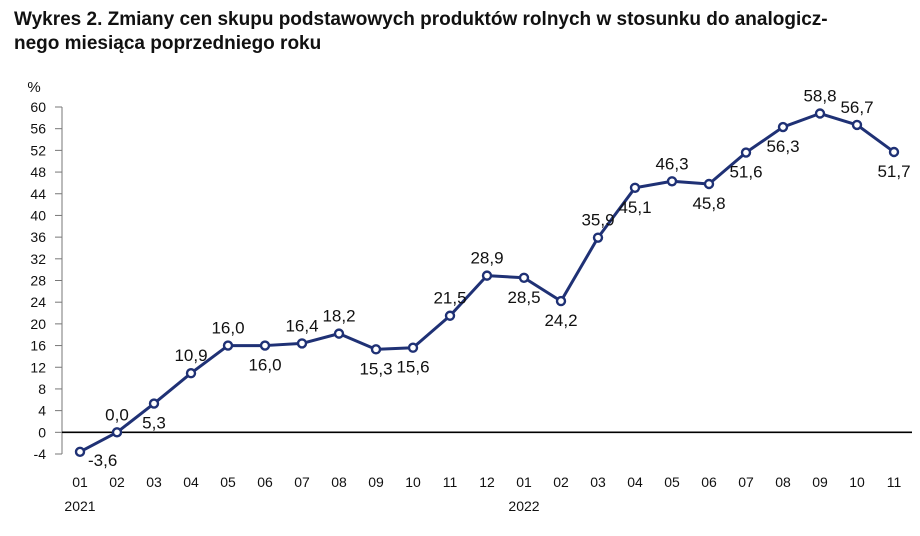 This screenshot has width=920, height=536. I want to click on y-tick-label: 28, so click(38, 281).